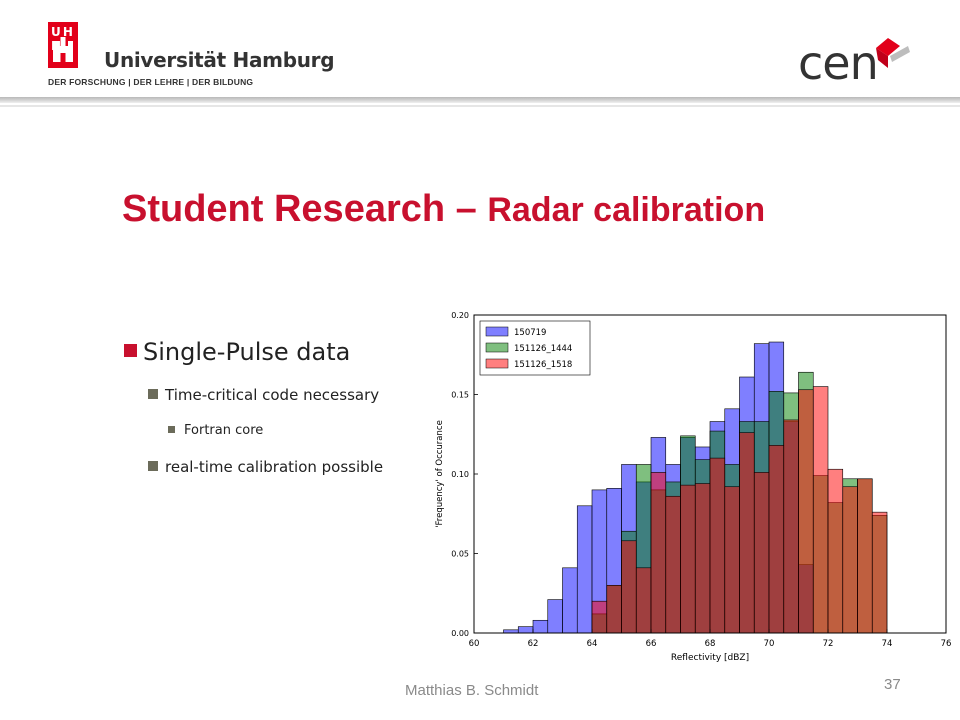 The height and width of the screenshot is (720, 960). I want to click on header-divider-light, so click(480, 106).